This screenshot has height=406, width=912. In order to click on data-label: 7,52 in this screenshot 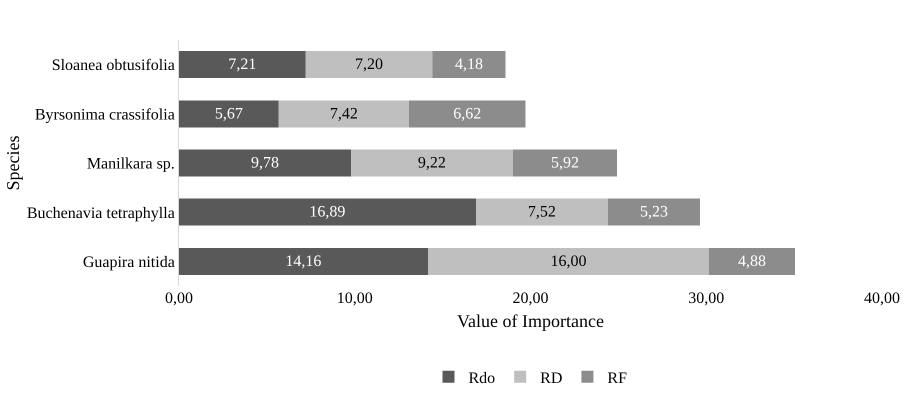, I will do `click(542, 212)`.